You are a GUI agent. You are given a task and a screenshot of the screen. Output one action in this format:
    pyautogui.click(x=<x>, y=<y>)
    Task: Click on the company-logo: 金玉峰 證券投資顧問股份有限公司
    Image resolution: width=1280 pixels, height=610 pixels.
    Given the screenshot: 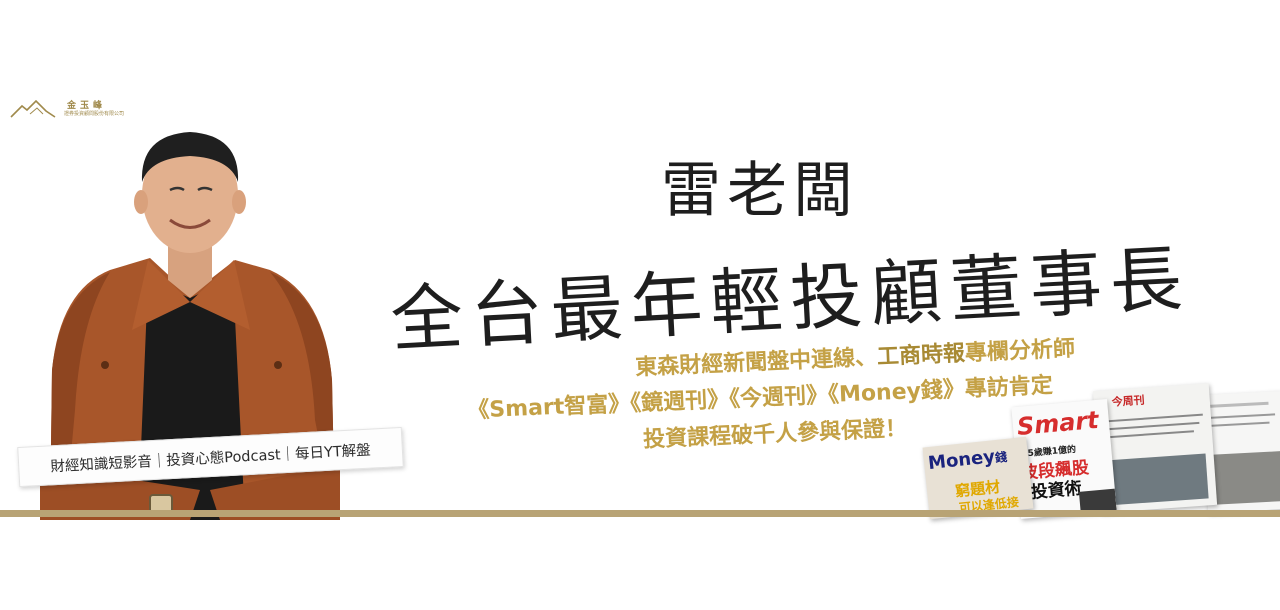 What is the action you would take?
    pyautogui.click(x=75, y=110)
    